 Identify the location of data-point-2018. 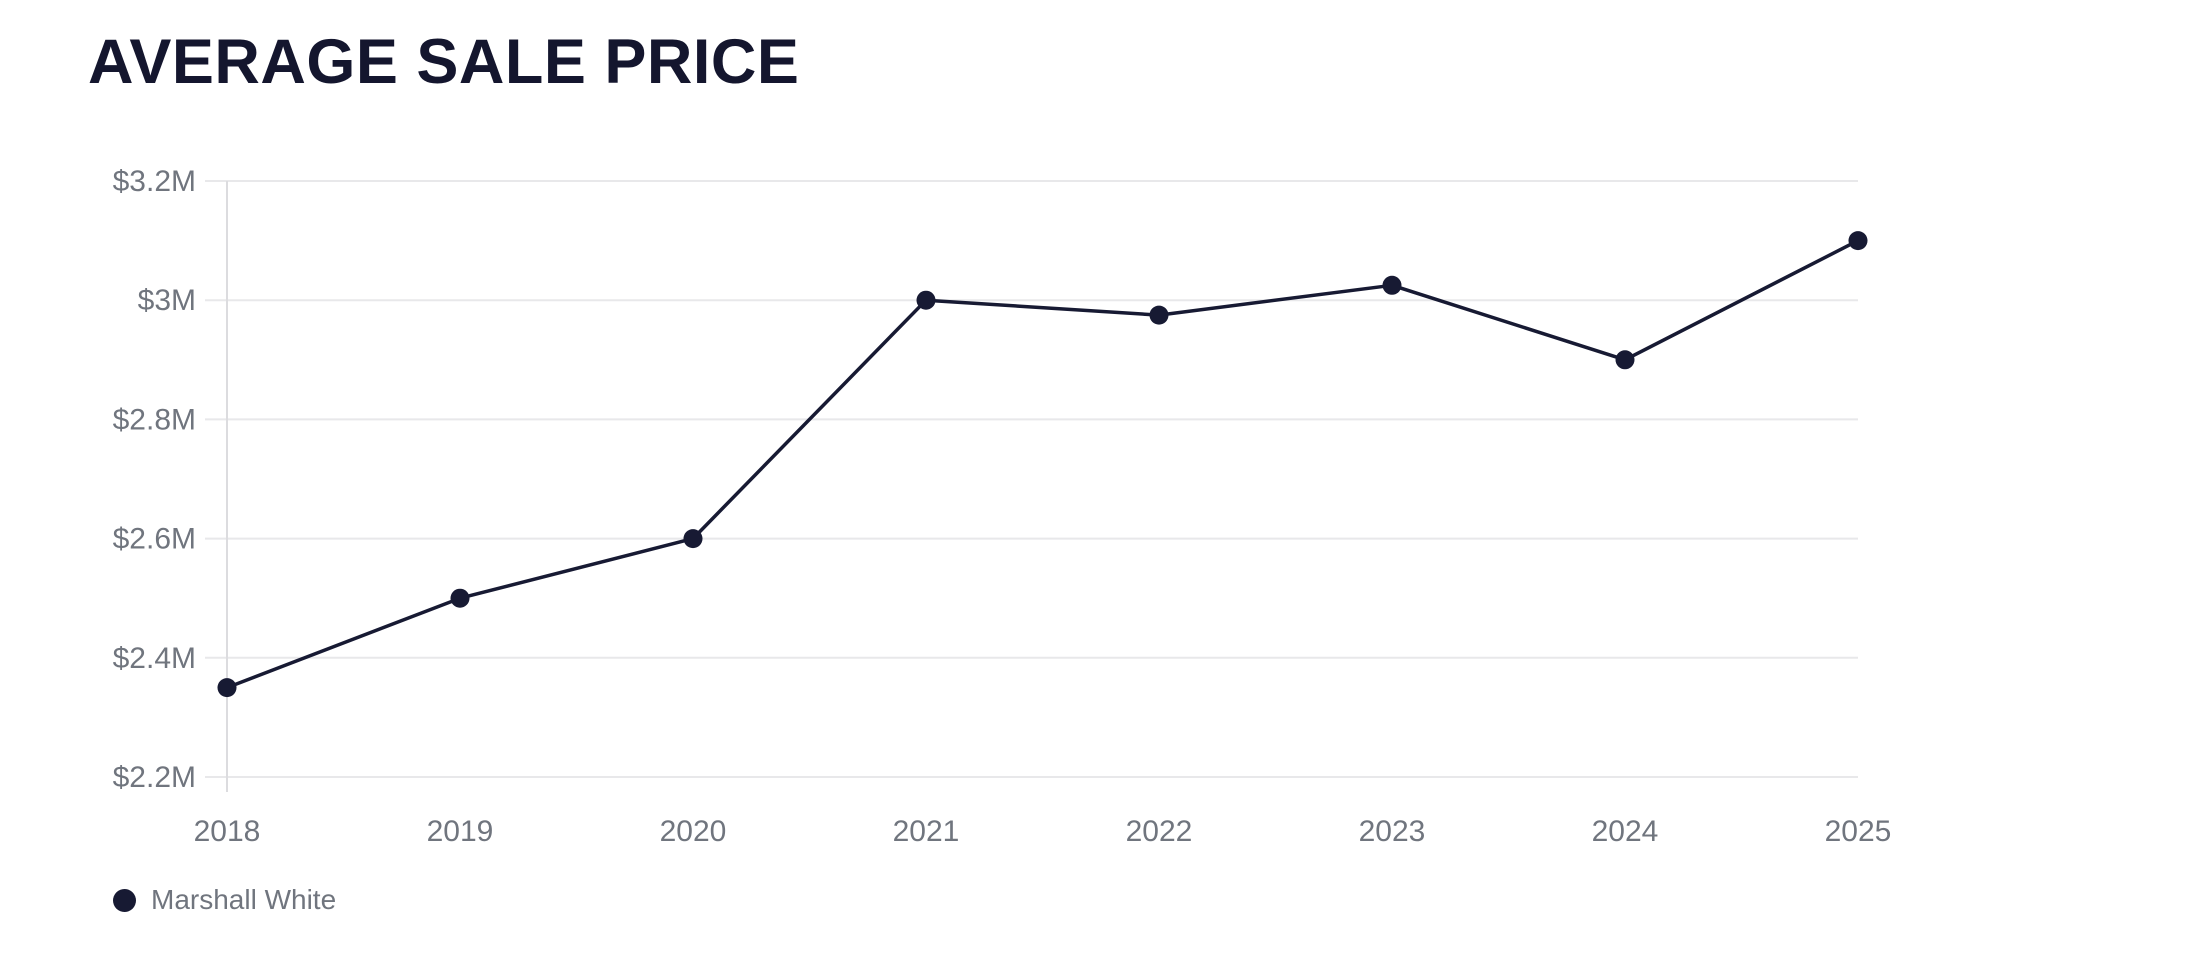
(227, 688).